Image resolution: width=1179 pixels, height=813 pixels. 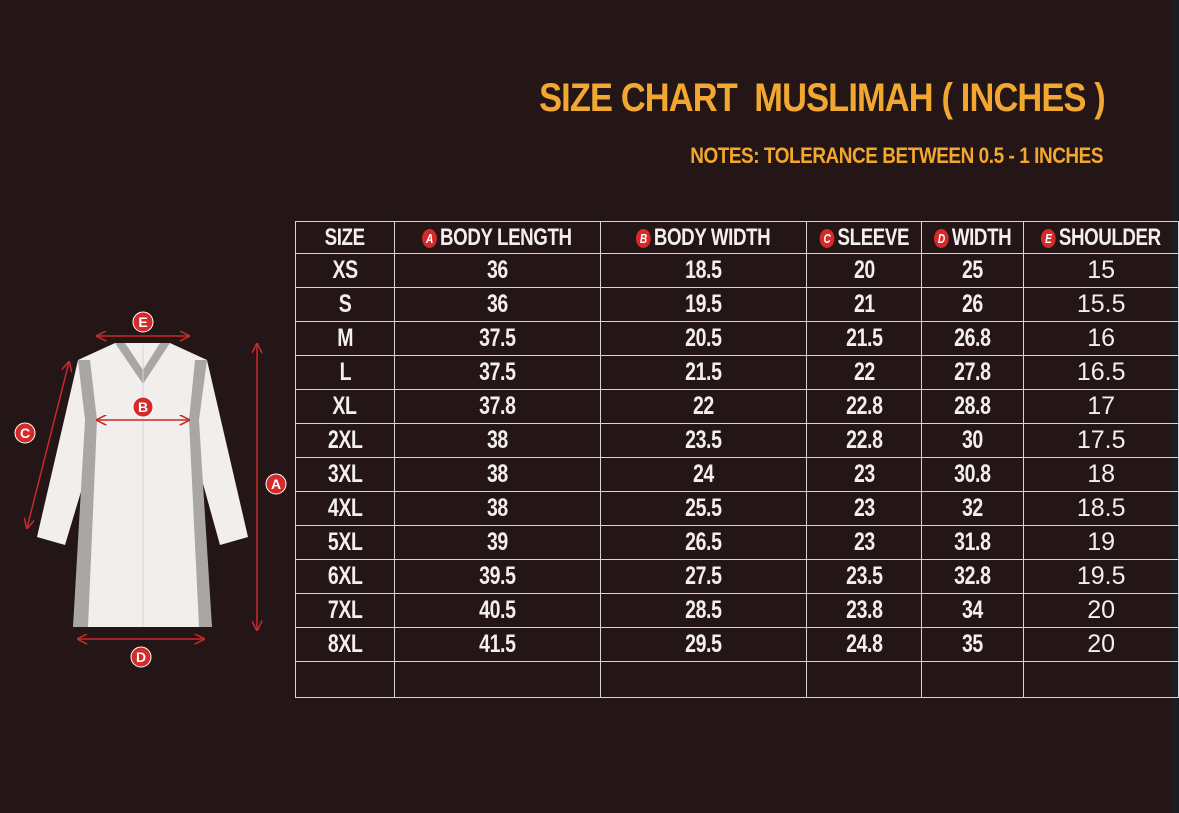 What do you see at coordinates (497, 610) in the screenshot?
I see `table-cell: 40.5` at bounding box center [497, 610].